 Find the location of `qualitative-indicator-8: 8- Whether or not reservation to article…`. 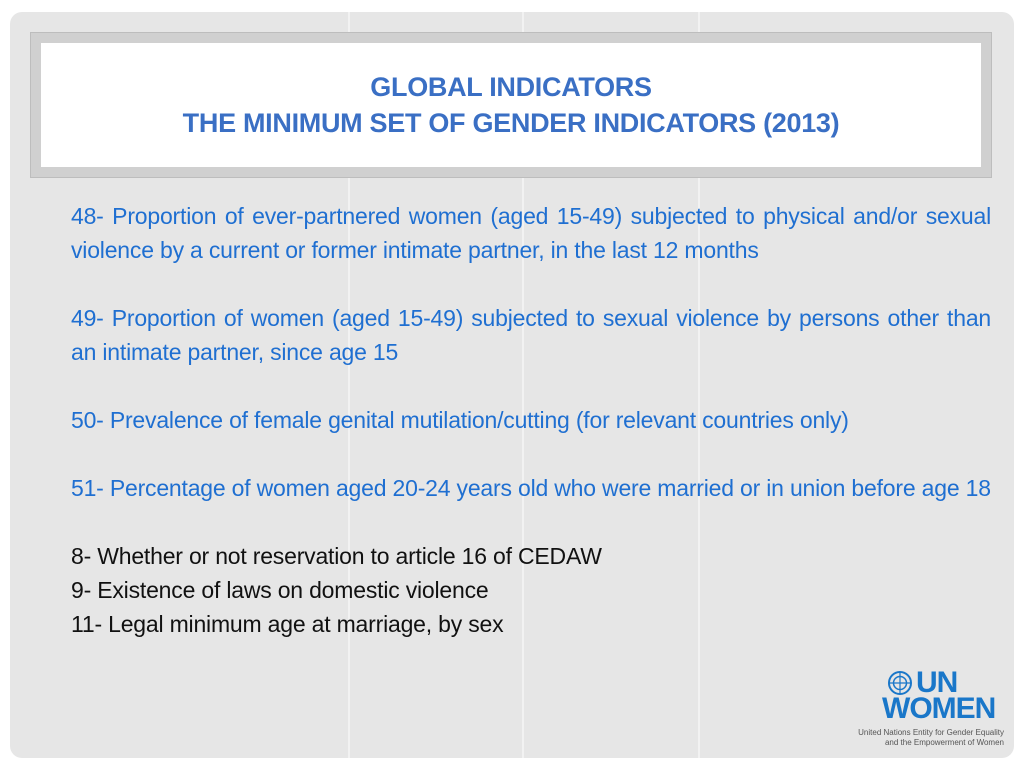

qualitative-indicator-8: 8- Whether or not reservation to article… is located at coordinates (336, 556).